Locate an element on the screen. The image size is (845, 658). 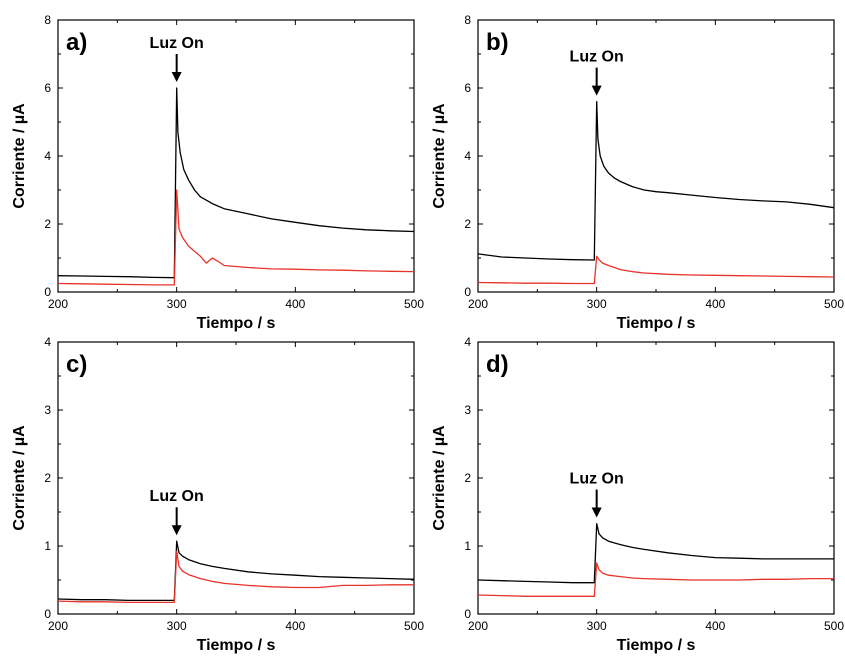
panel-label: a) is located at coordinates (76, 42).